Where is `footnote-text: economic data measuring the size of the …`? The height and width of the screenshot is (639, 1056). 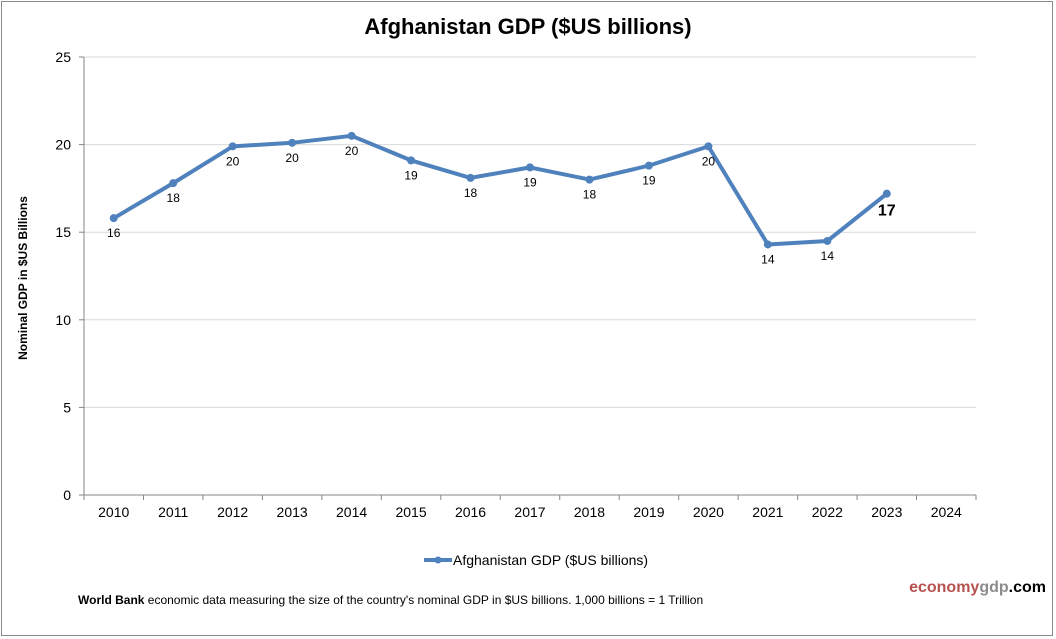 footnote-text: economic data measuring the size of the … is located at coordinates (424, 600).